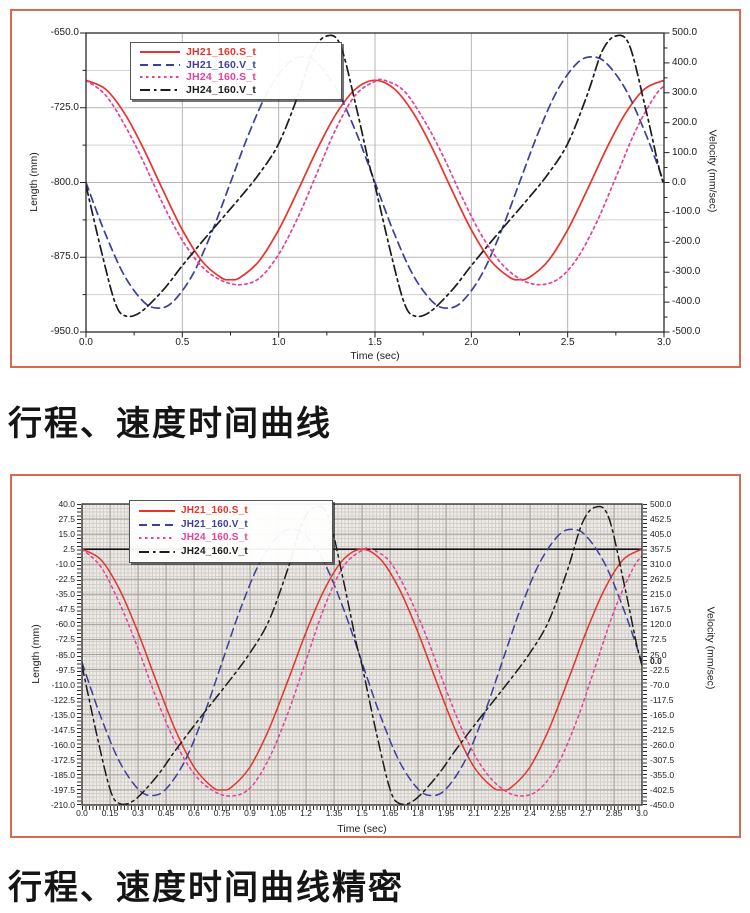  I want to click on right-axis-minor-ticks, so click(645, 654).